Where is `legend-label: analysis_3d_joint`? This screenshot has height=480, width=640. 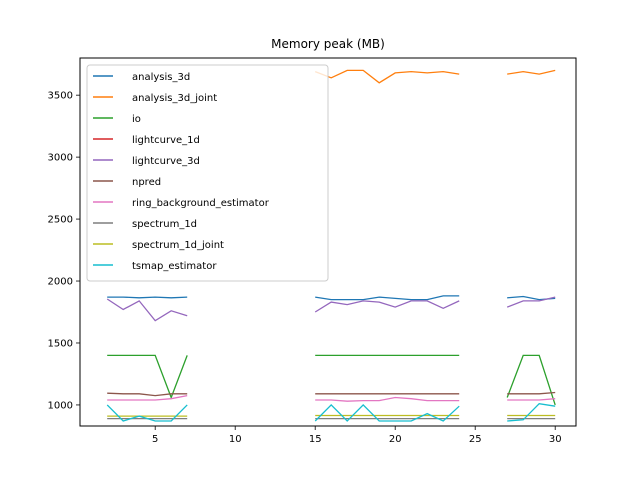 legend-label: analysis_3d_joint is located at coordinates (174, 98).